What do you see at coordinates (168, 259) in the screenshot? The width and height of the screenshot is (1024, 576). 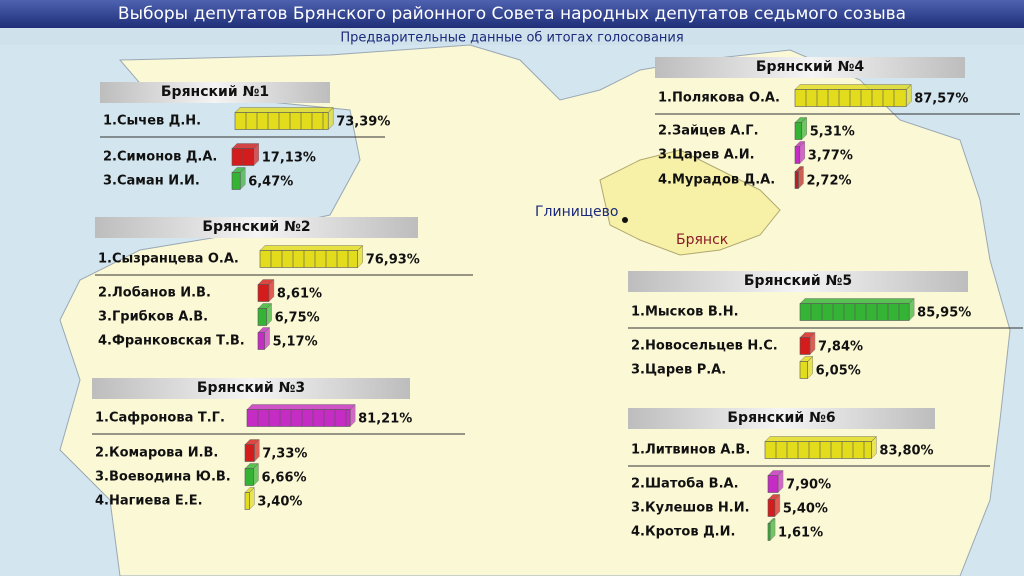 I see `candidate-name: 1.Сызранцева О.А.` at bounding box center [168, 259].